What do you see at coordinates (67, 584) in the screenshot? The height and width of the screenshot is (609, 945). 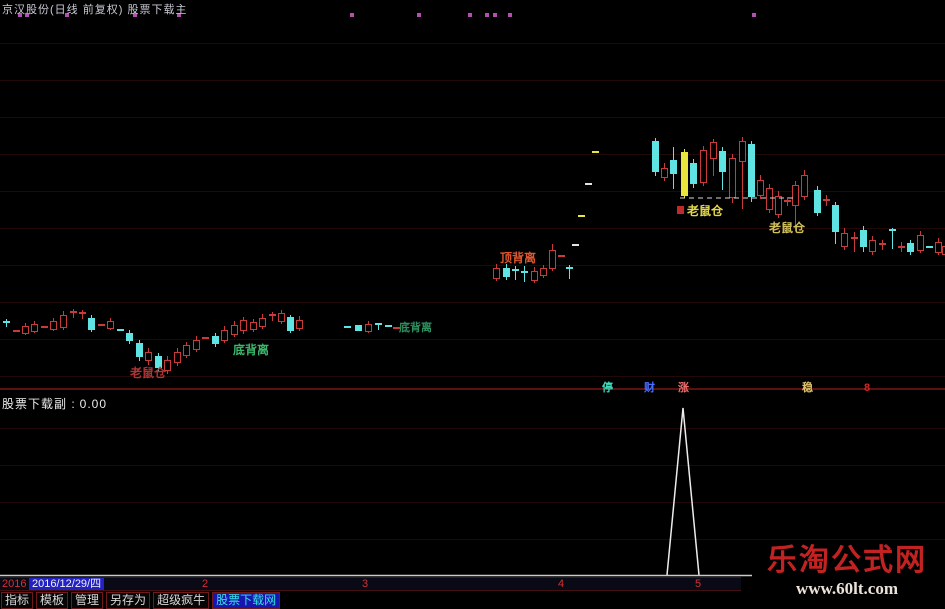 I see `selected-date-badge: 2016/12/29/四` at bounding box center [67, 584].